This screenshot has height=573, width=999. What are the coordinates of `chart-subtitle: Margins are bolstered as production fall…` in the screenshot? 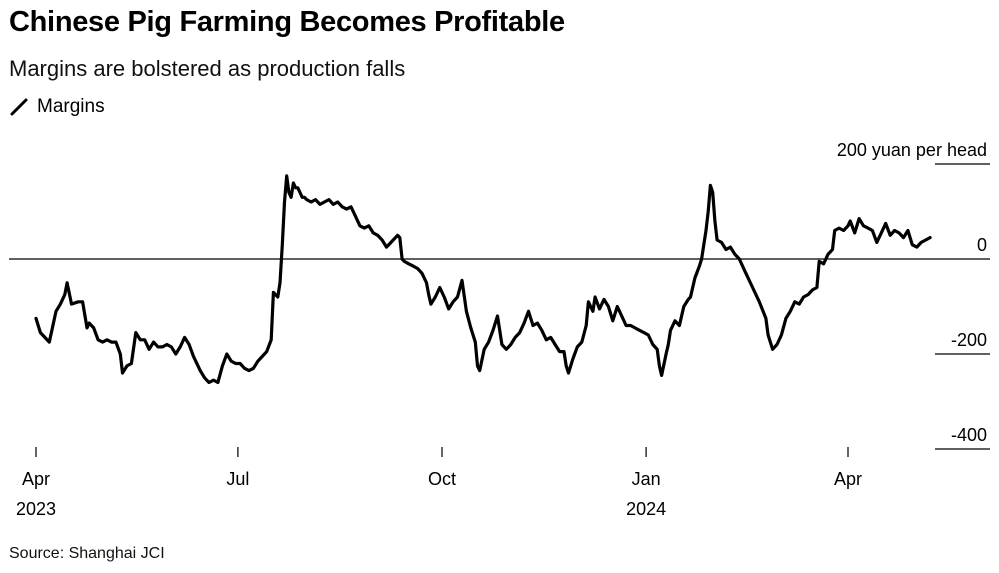 It's located at (207, 68).